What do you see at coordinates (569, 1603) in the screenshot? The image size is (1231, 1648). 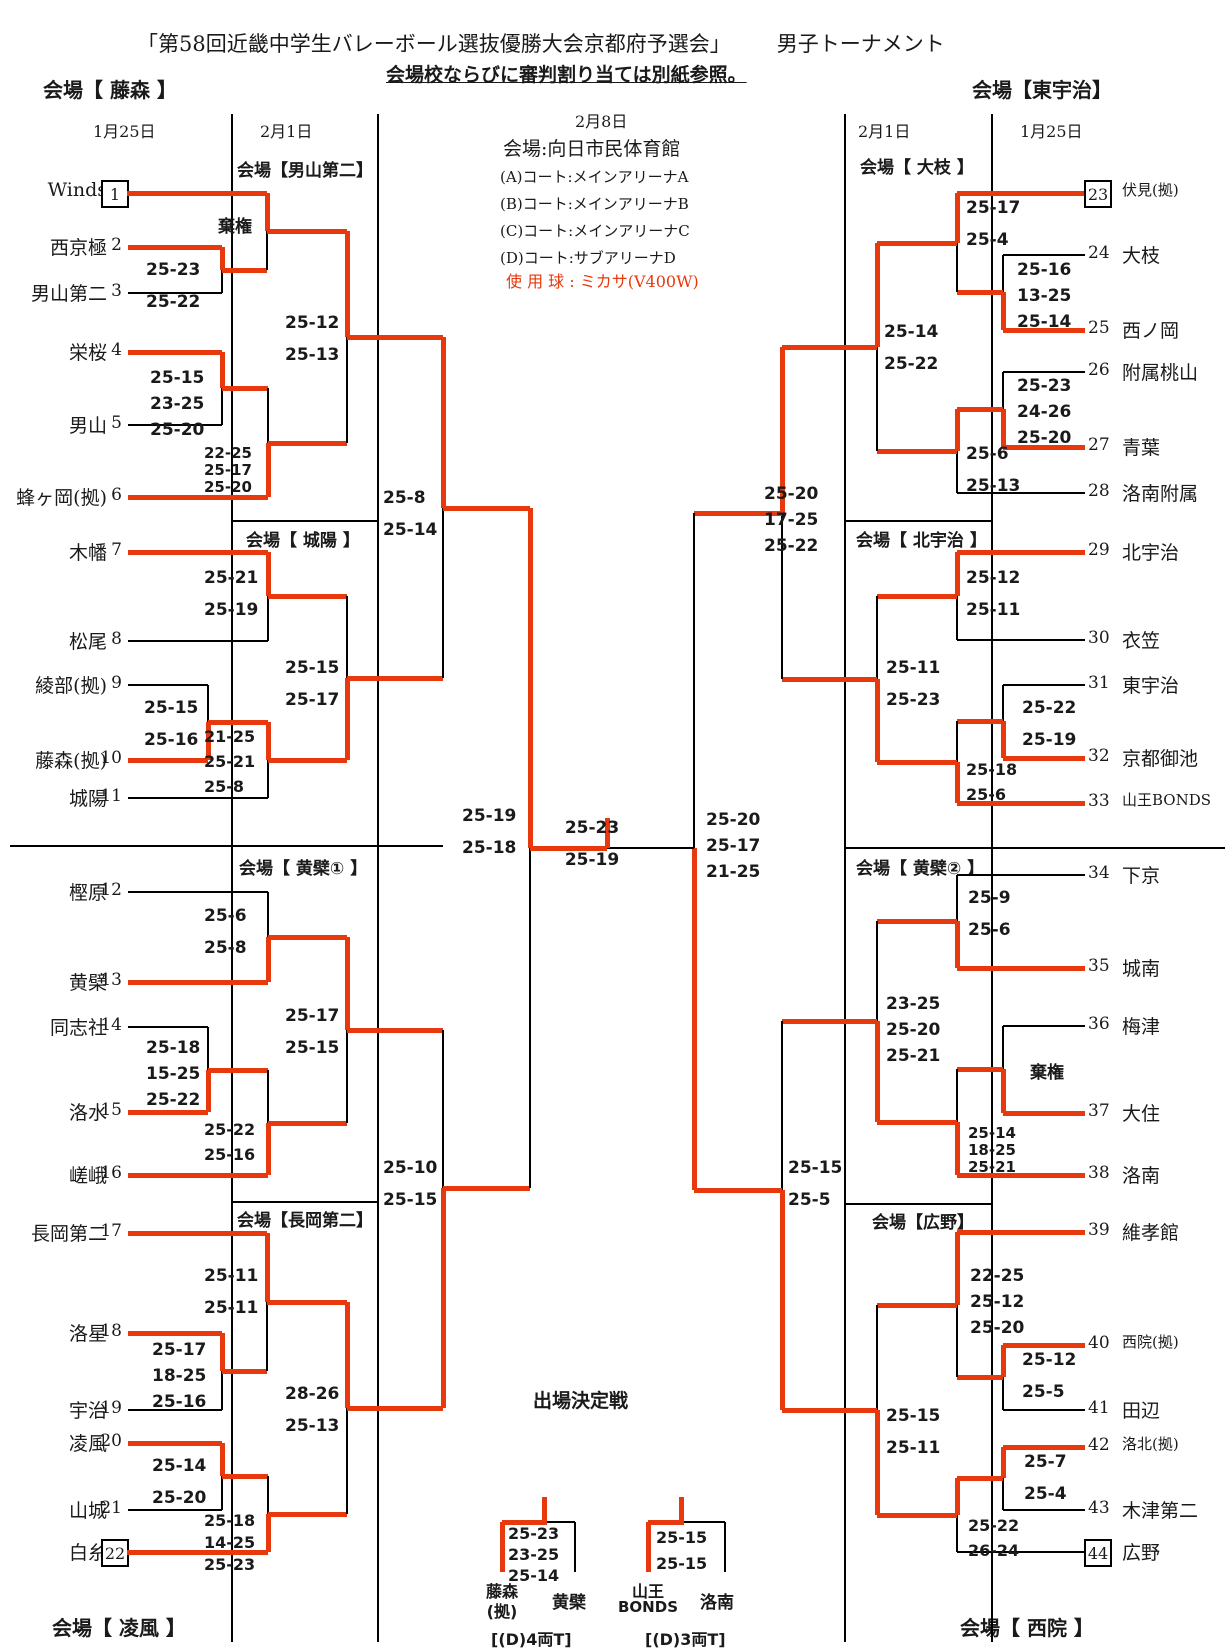 I see `playoff-left-team-b: 黄檗` at bounding box center [569, 1603].